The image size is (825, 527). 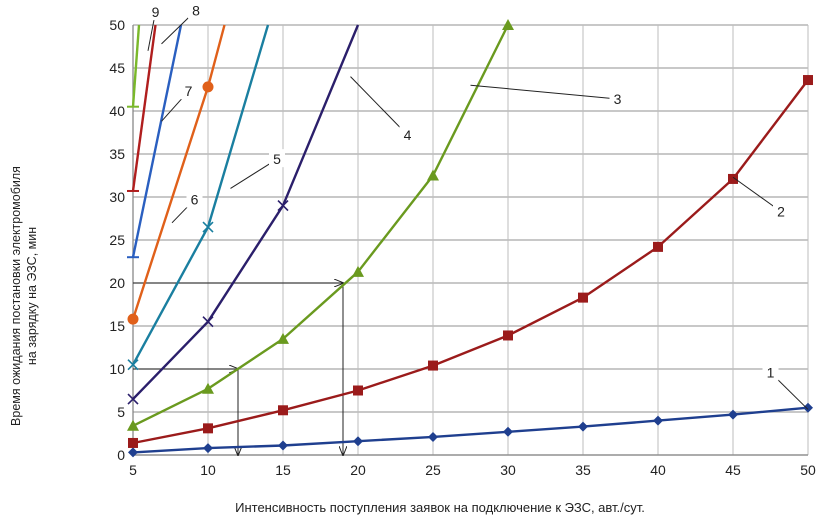 I want to click on x-tick-label: 25, so click(x=433, y=470).